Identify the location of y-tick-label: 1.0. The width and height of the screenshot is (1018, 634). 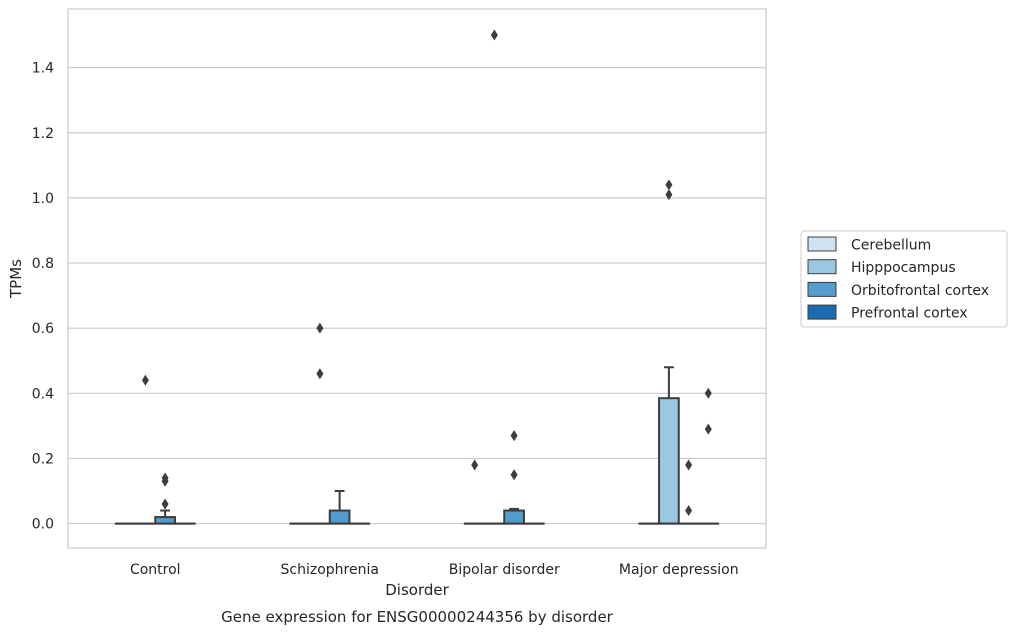
(43, 199).